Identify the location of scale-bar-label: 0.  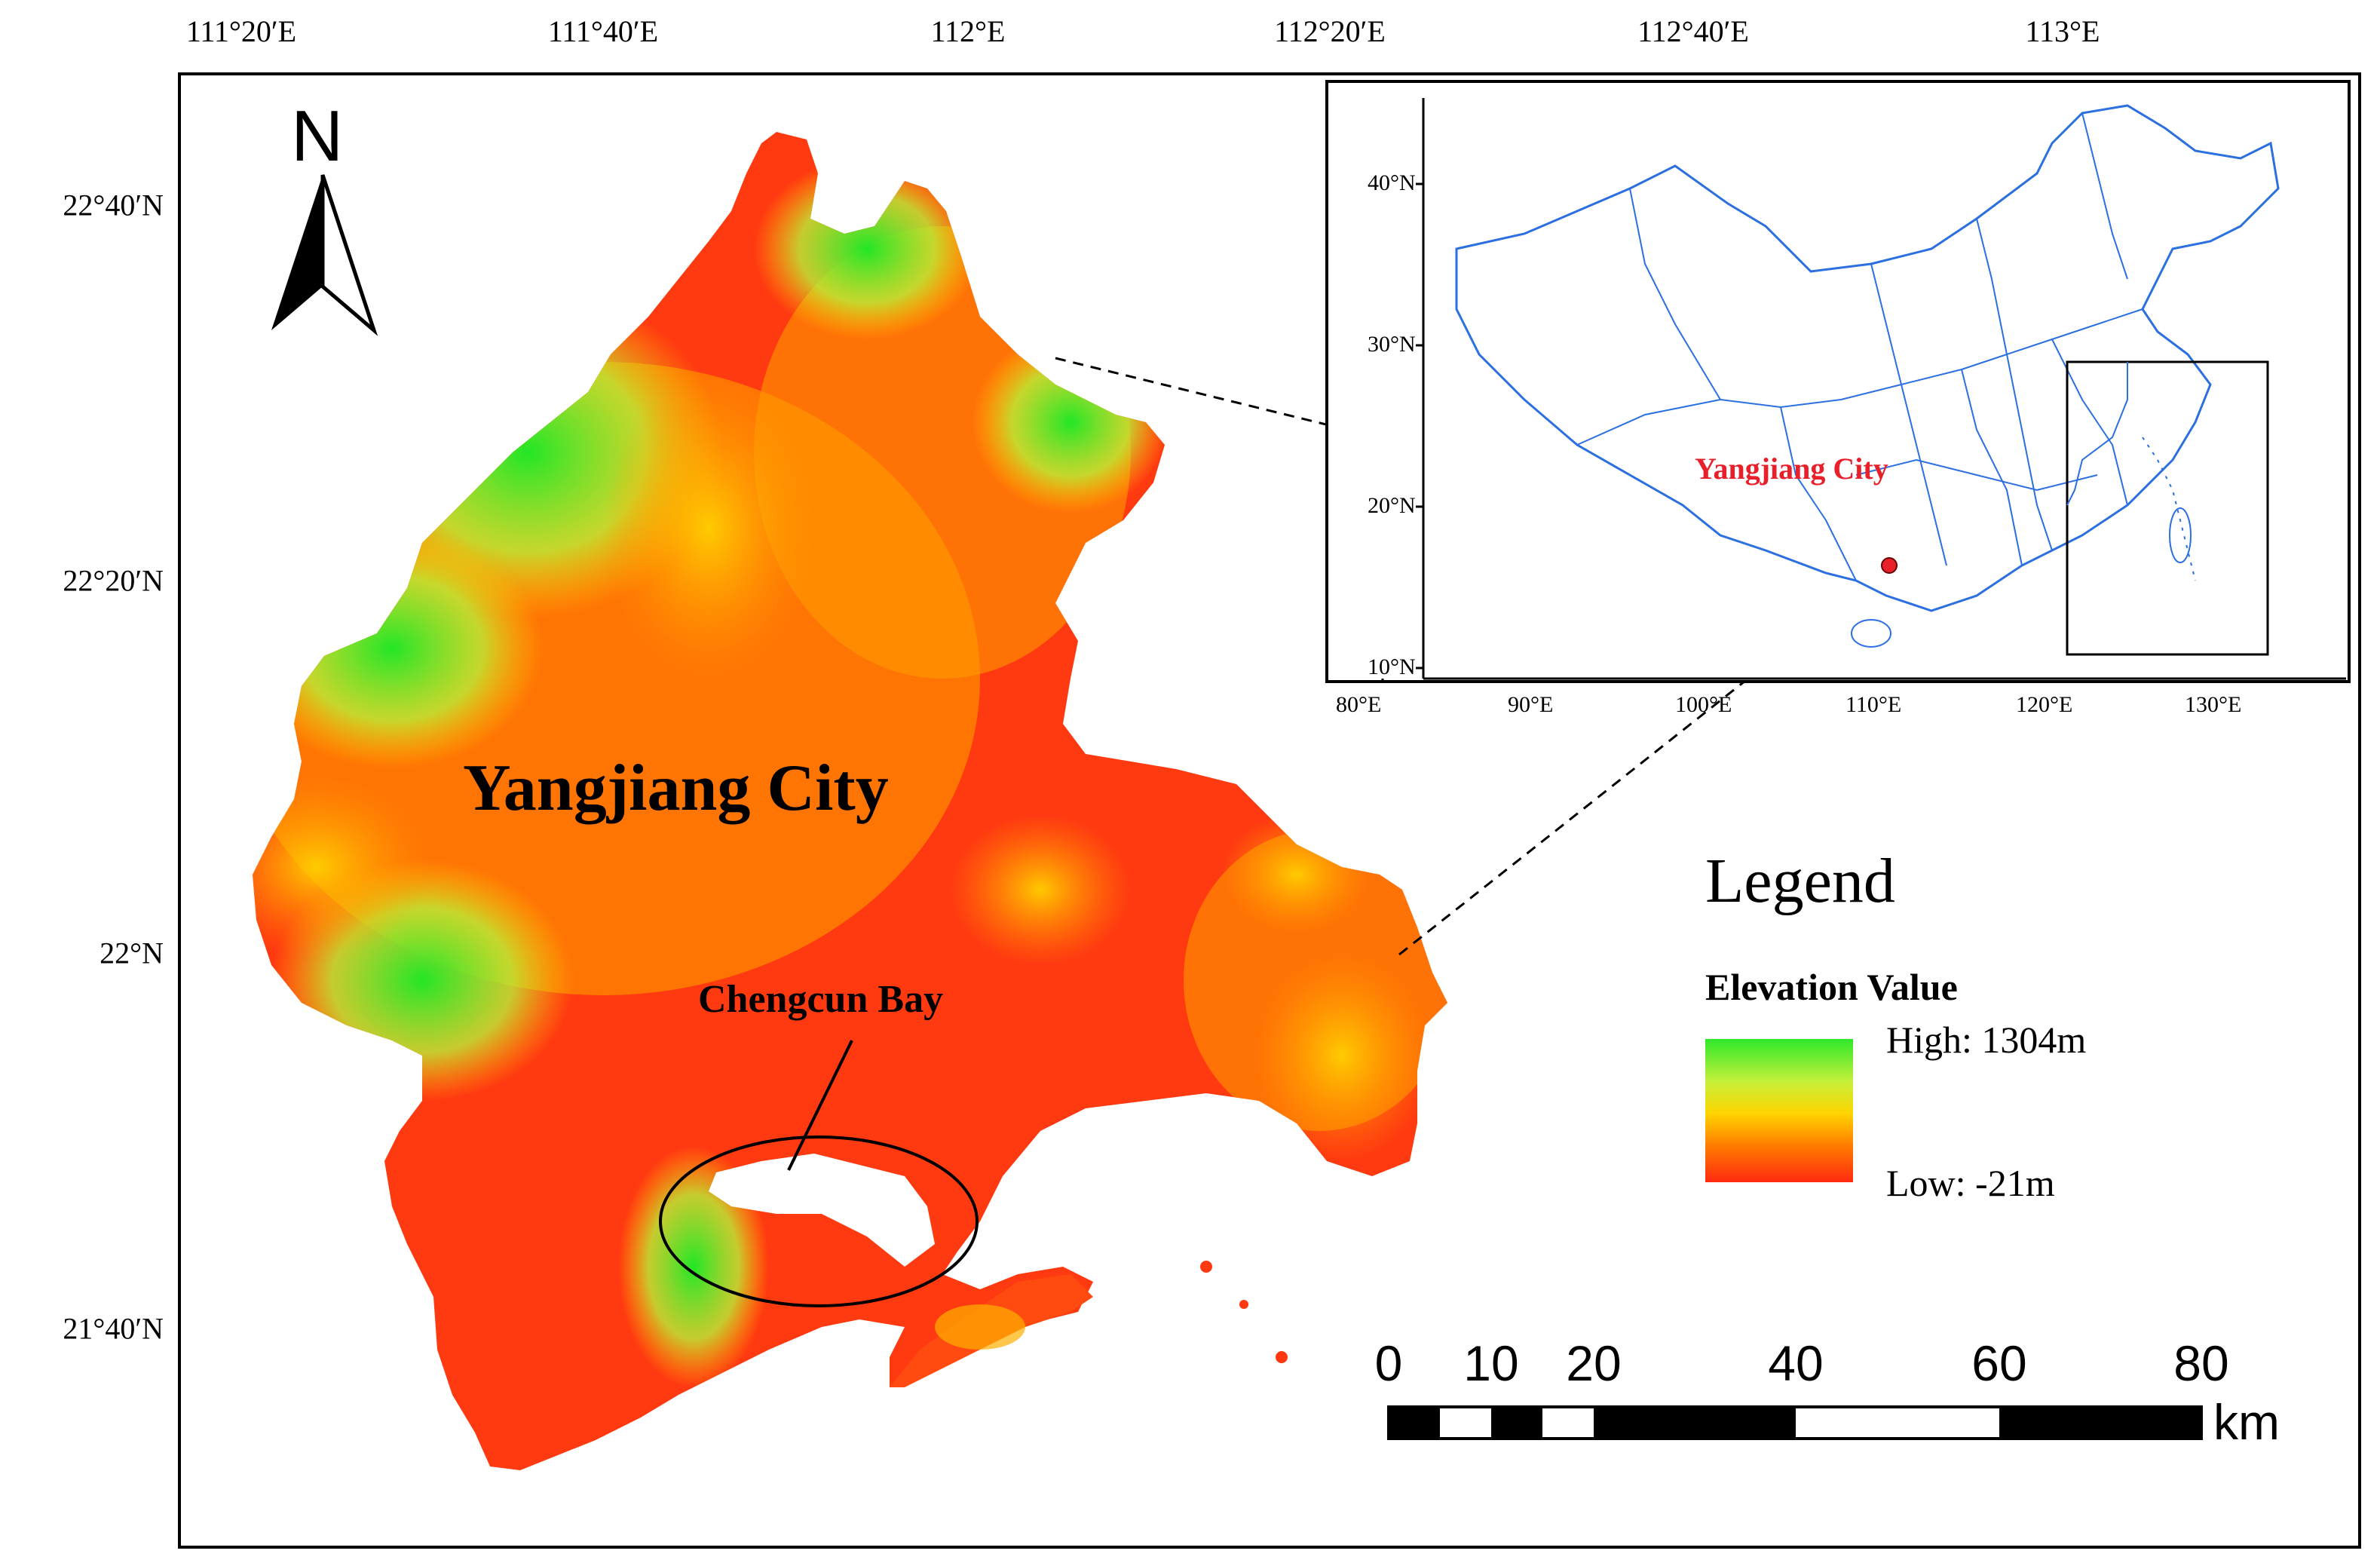
(1388, 1363).